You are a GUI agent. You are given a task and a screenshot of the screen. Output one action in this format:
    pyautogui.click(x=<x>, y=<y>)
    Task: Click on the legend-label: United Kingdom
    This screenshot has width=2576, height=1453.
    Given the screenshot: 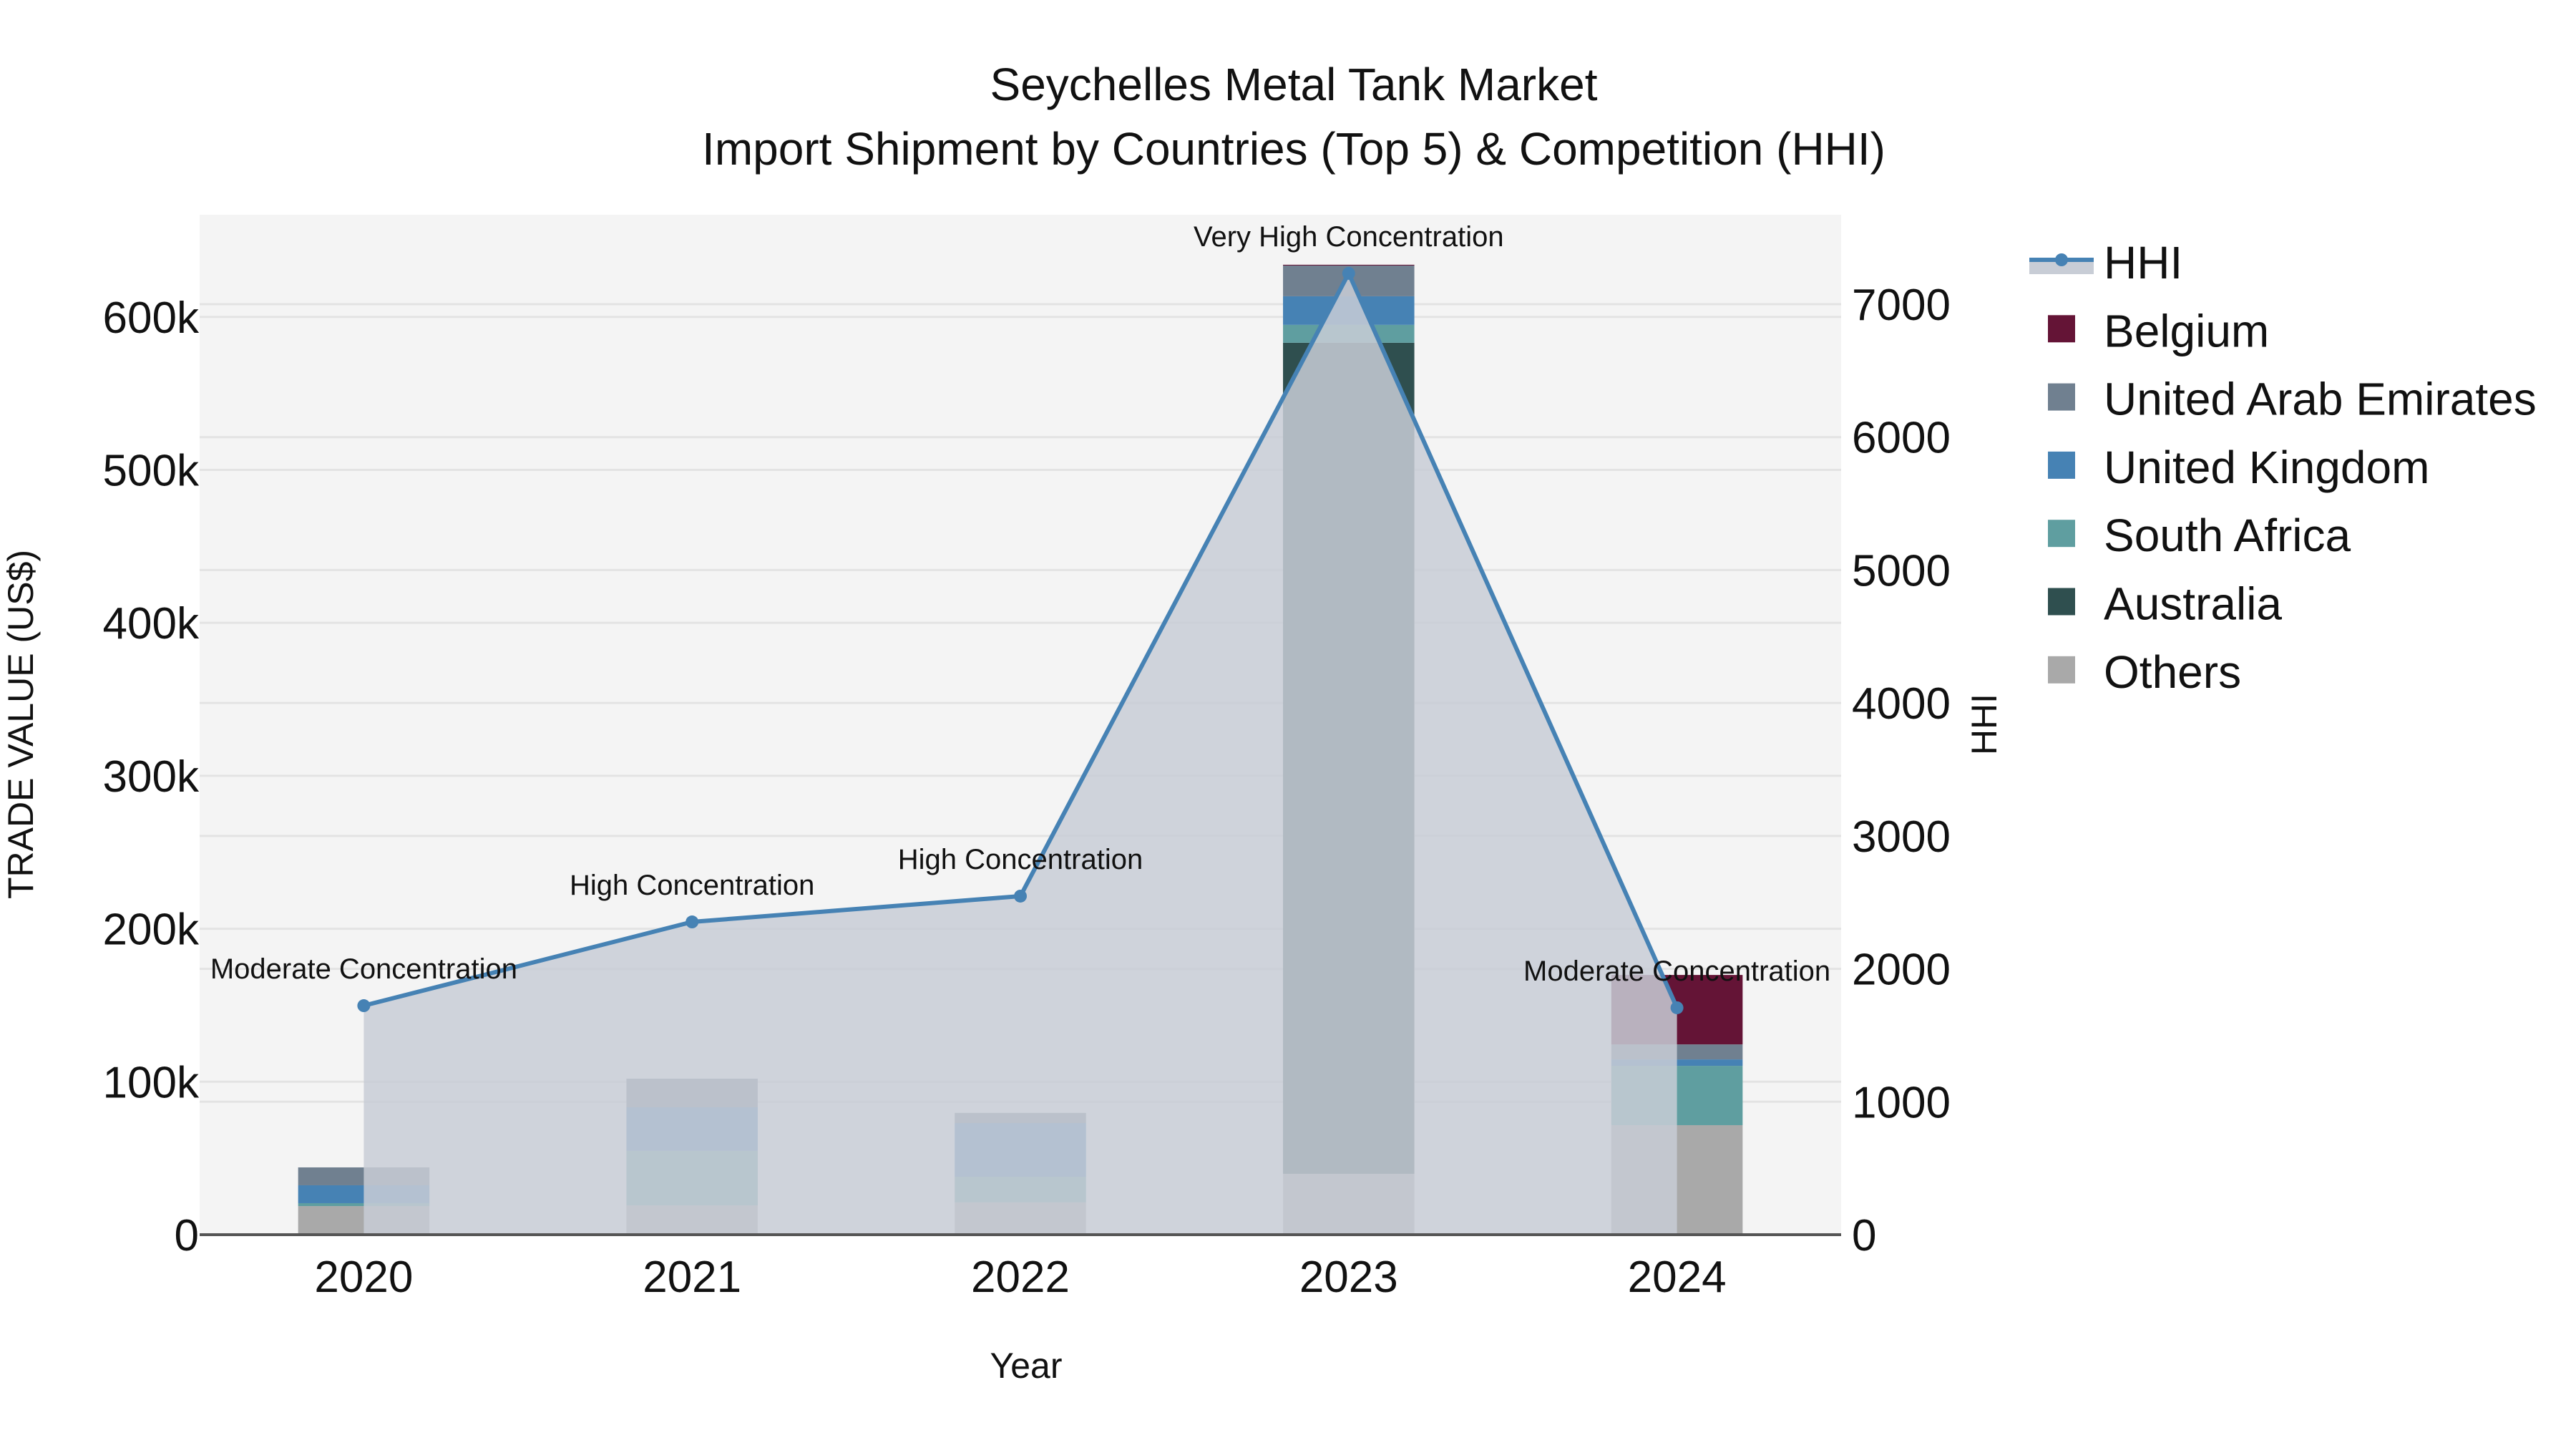 What is the action you would take?
    pyautogui.click(x=2266, y=467)
    